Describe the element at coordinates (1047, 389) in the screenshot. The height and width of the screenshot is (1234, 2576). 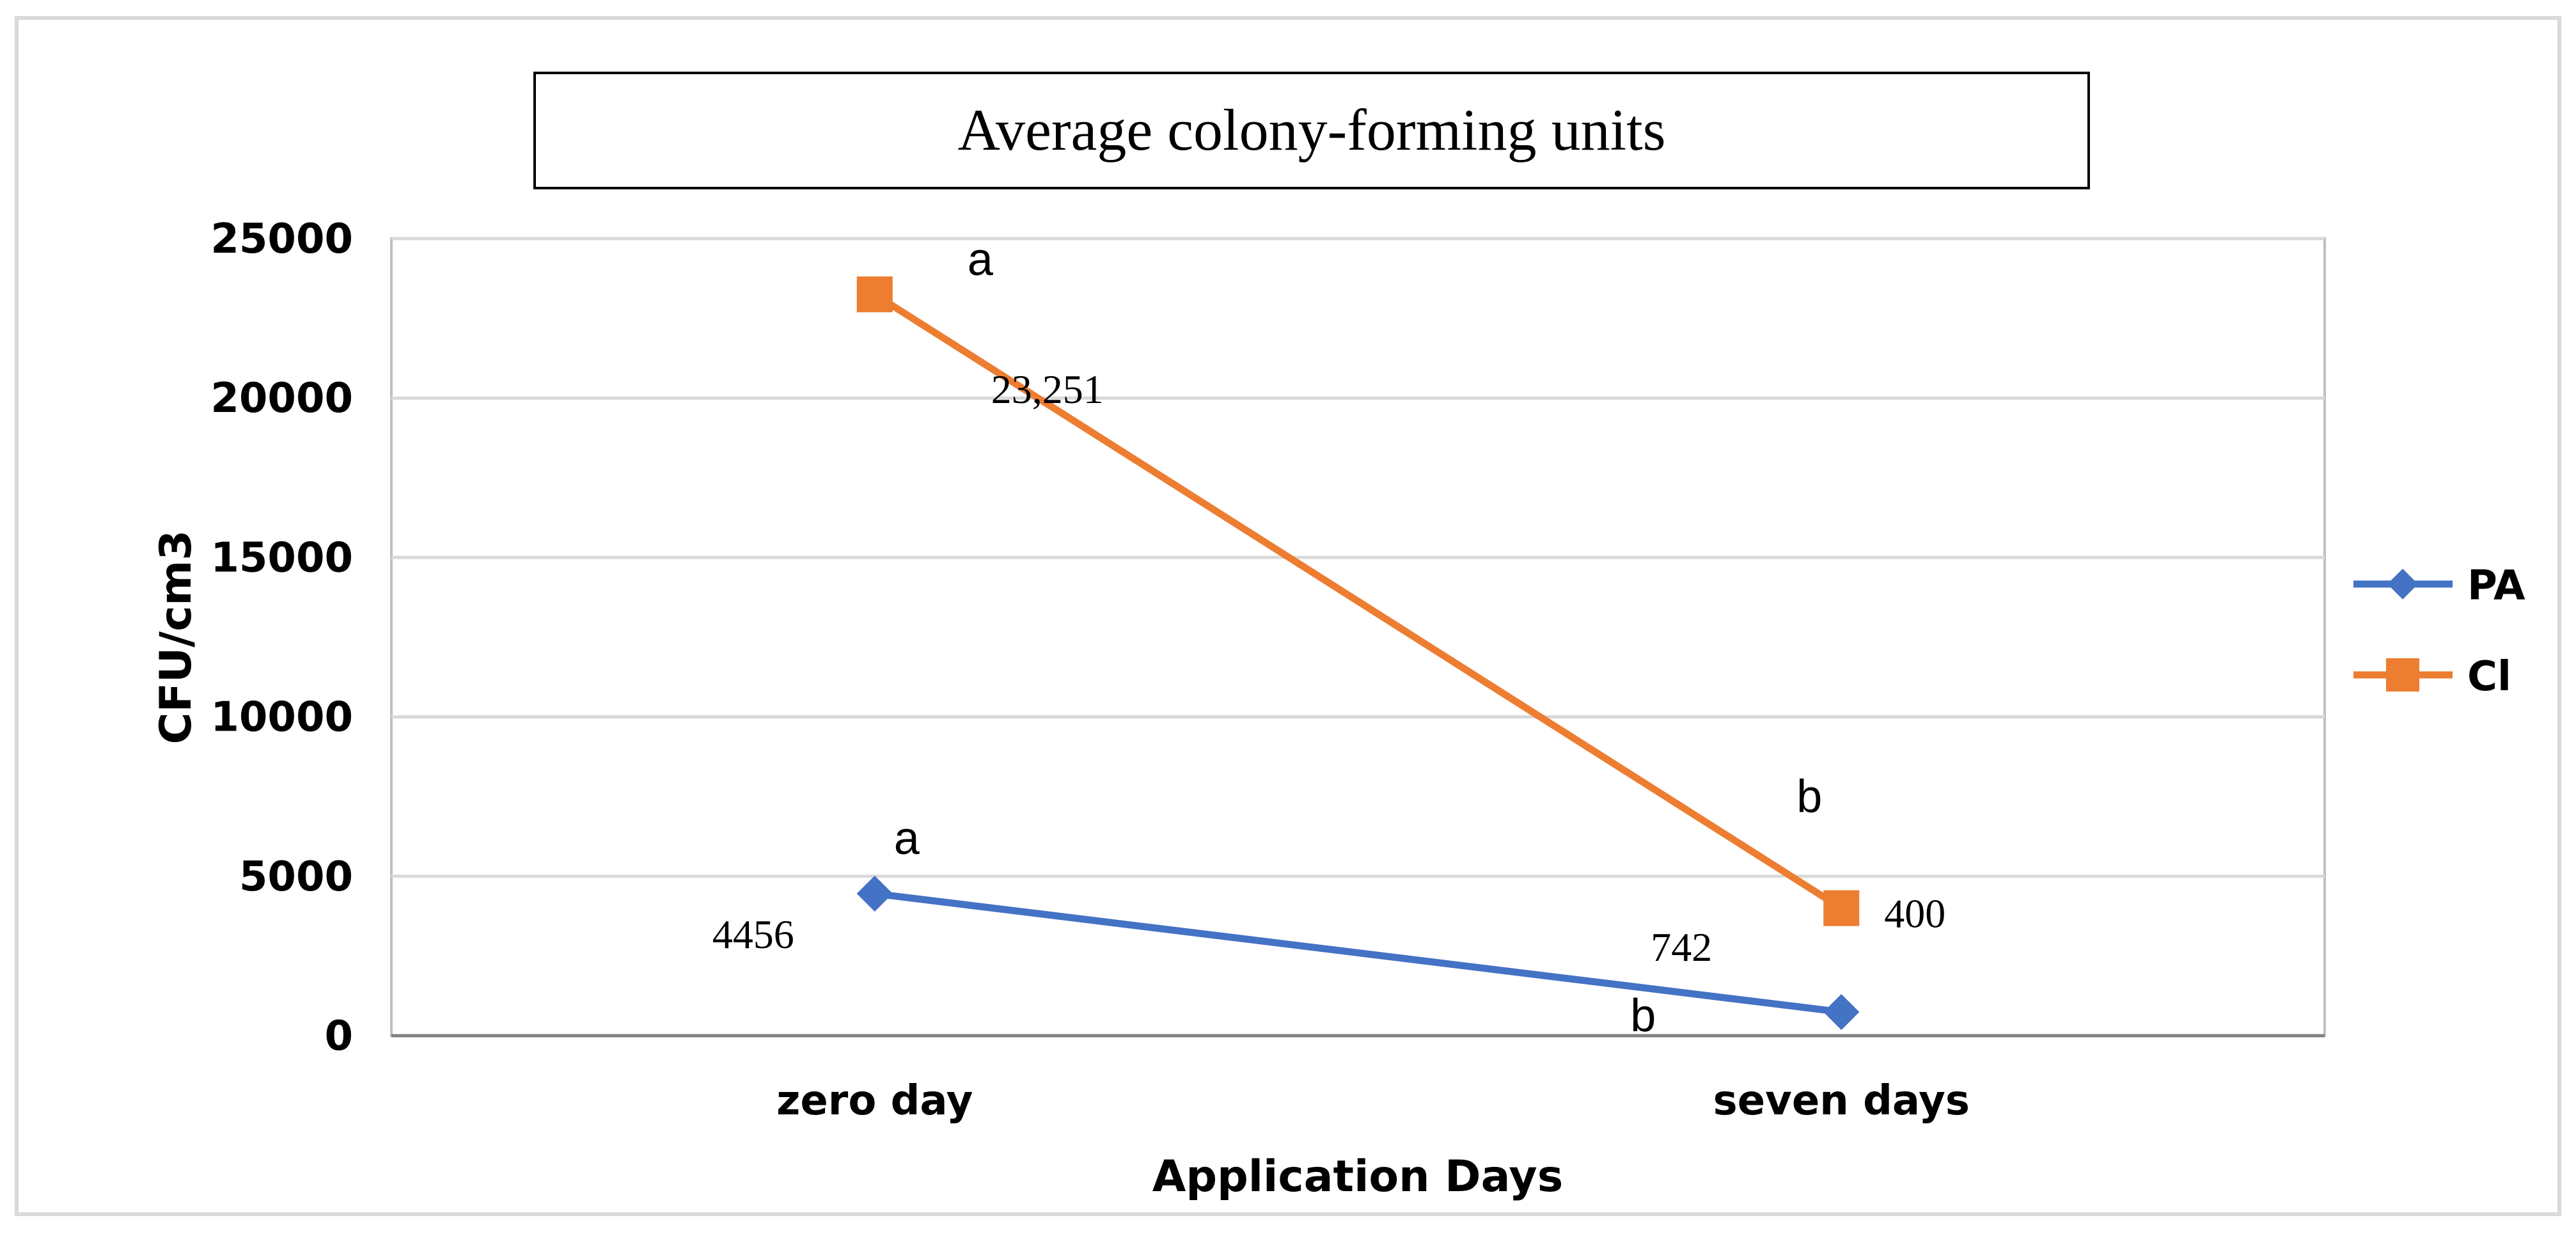
I see `value-label-Cl: 23,251` at that location.